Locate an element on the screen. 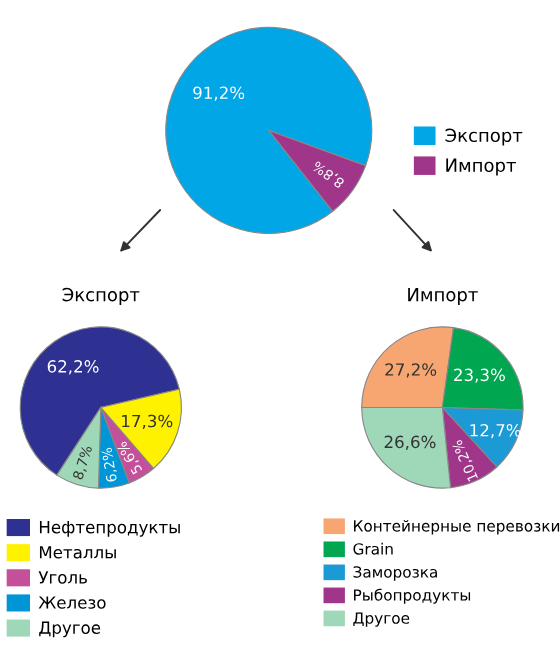 Image resolution: width=560 pixels, height=652 pixels. data-label: 23,3% is located at coordinates (479, 375).